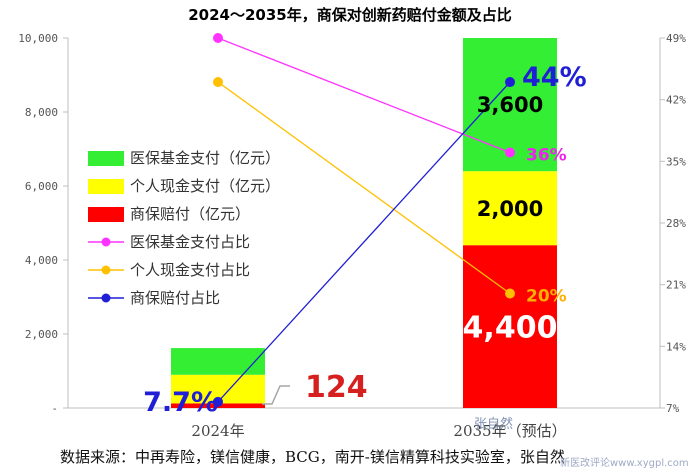  I want to click on legend-label: 医保基金支付（亿元）, so click(205, 158).